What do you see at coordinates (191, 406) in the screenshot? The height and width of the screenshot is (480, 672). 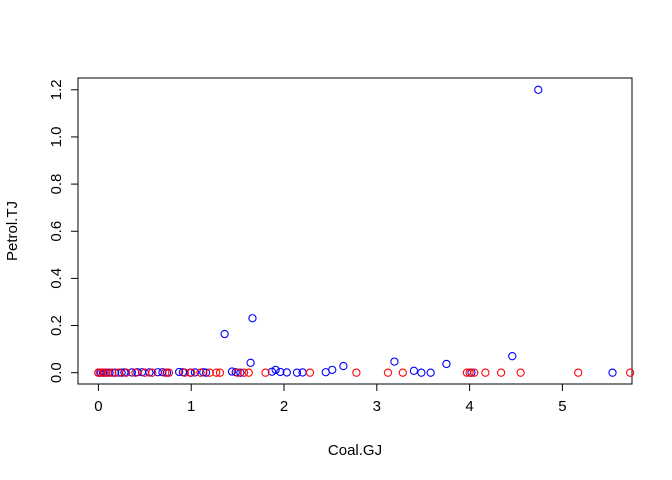 I see `x-tick-label: 1` at bounding box center [191, 406].